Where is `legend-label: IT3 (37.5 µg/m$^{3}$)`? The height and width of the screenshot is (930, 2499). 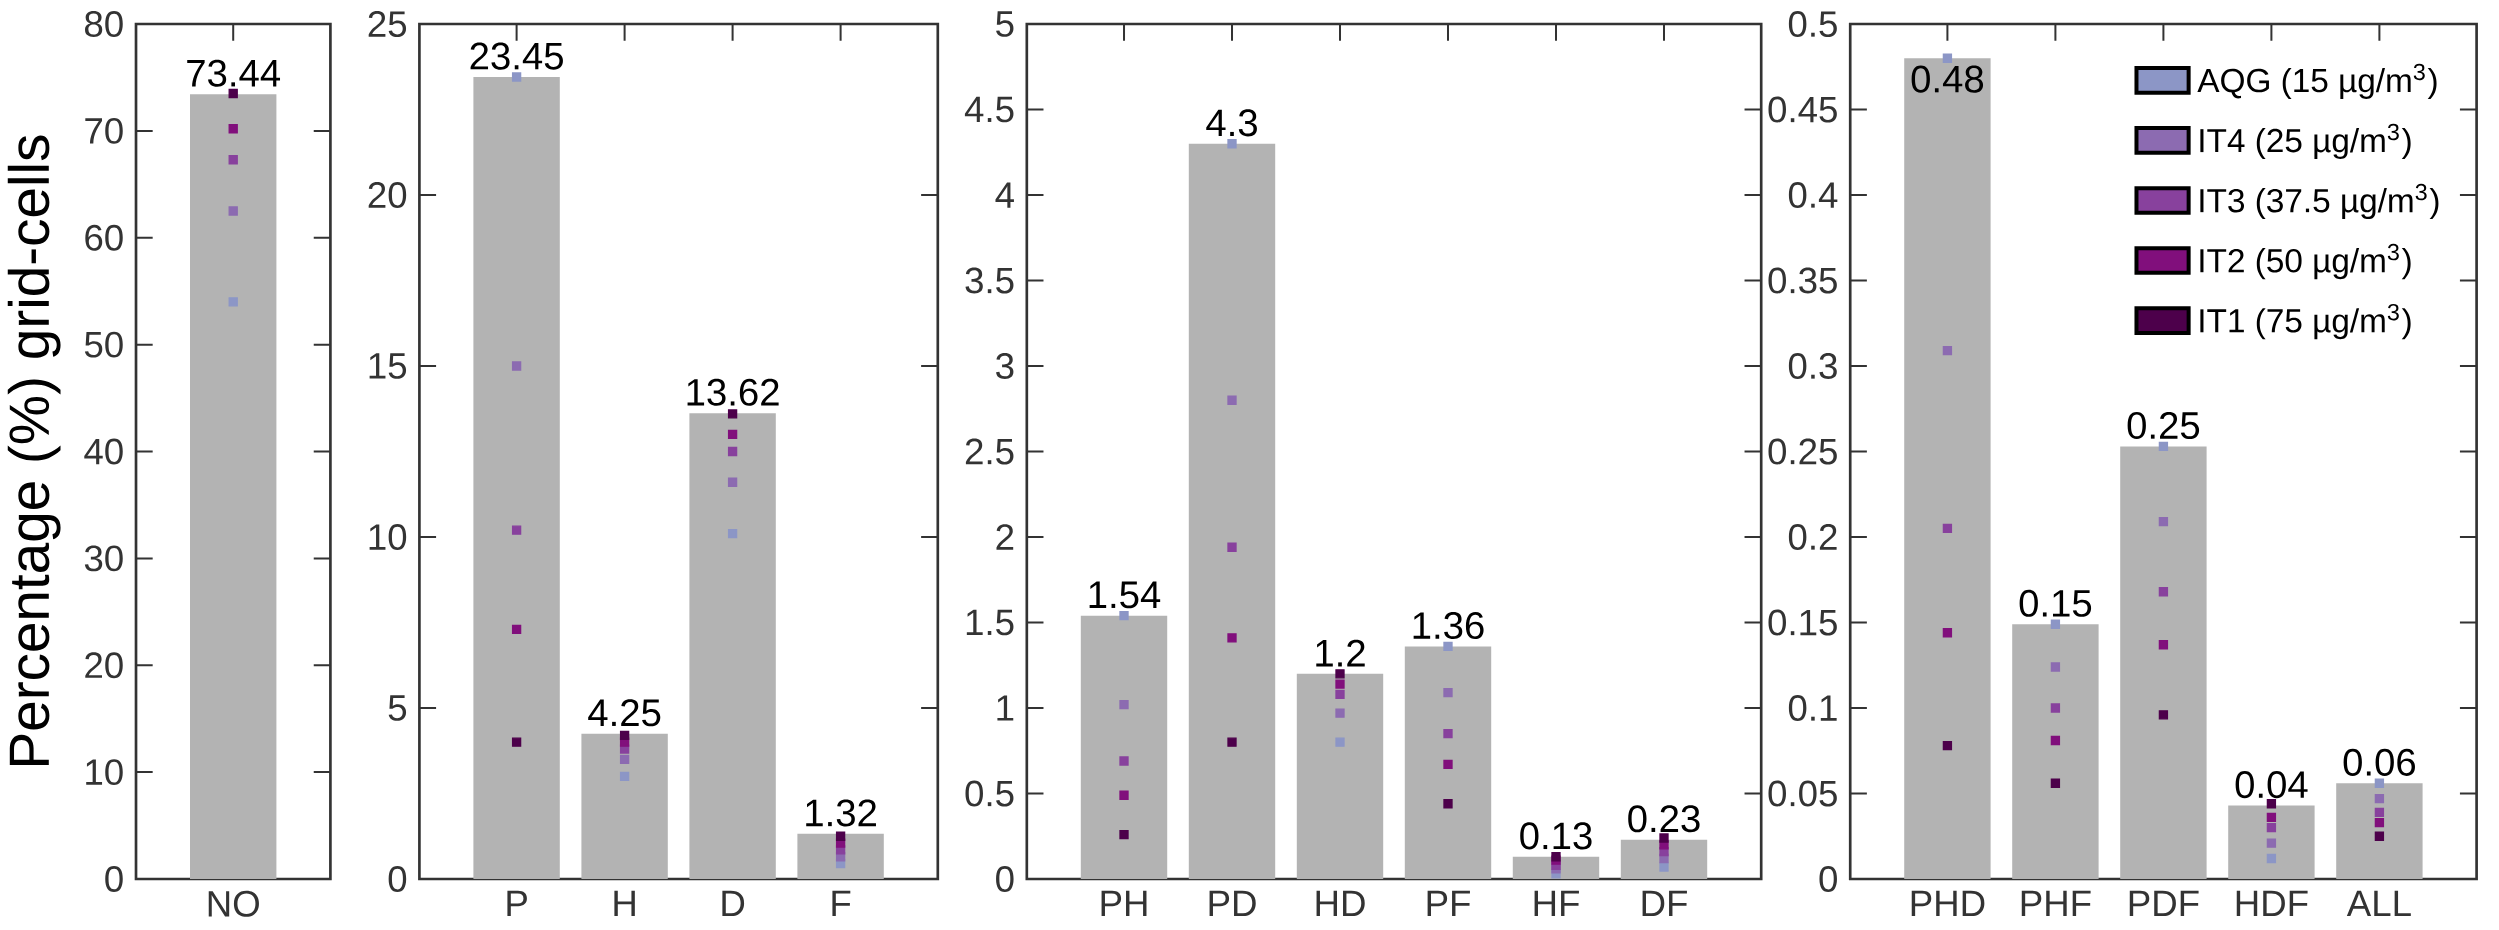 legend-label: IT3 (37.5 µg/m$^{3}$) is located at coordinates (2319, 201).